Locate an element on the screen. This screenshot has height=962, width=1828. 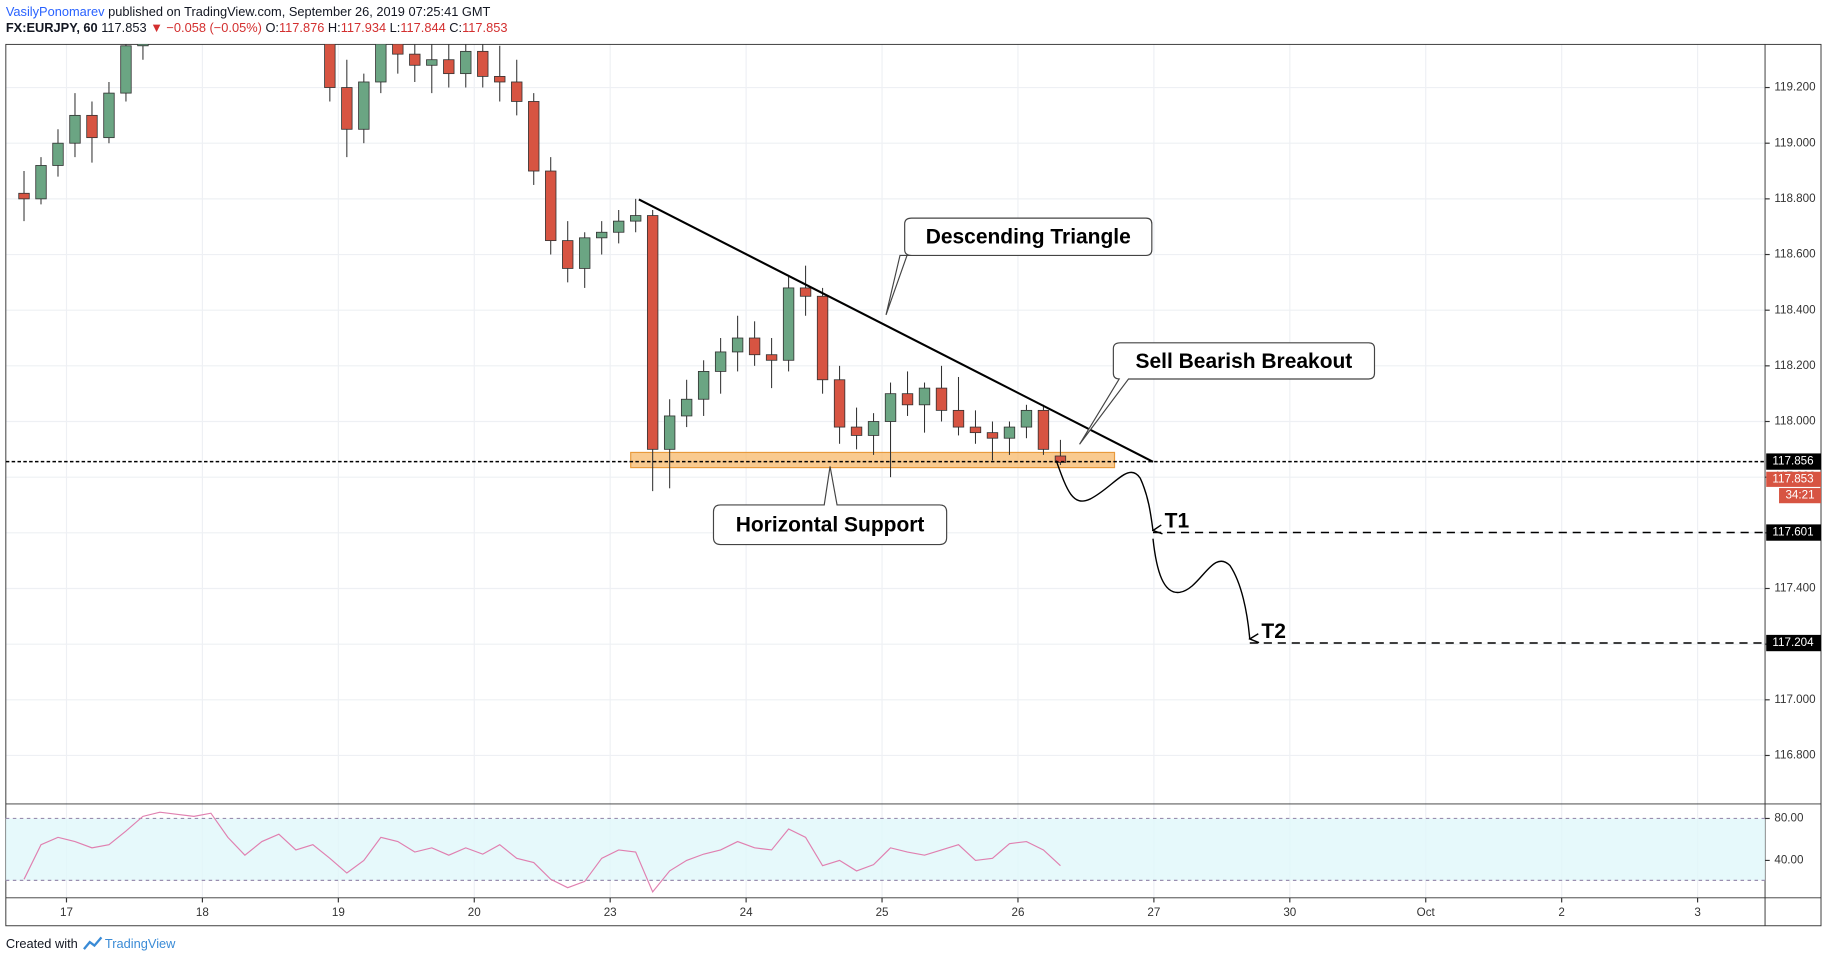
close: 117.853 is located at coordinates (484, 28).